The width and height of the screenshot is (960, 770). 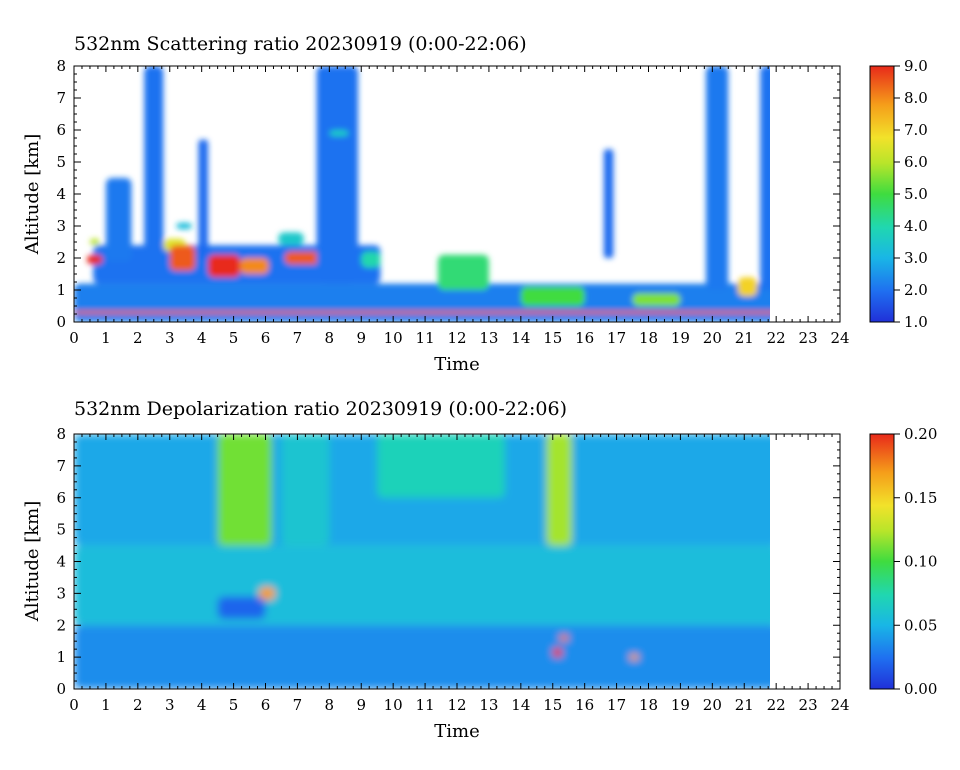 What do you see at coordinates (916, 258) in the screenshot?
I see `scattering-colorbar-tick-label: 3.0` at bounding box center [916, 258].